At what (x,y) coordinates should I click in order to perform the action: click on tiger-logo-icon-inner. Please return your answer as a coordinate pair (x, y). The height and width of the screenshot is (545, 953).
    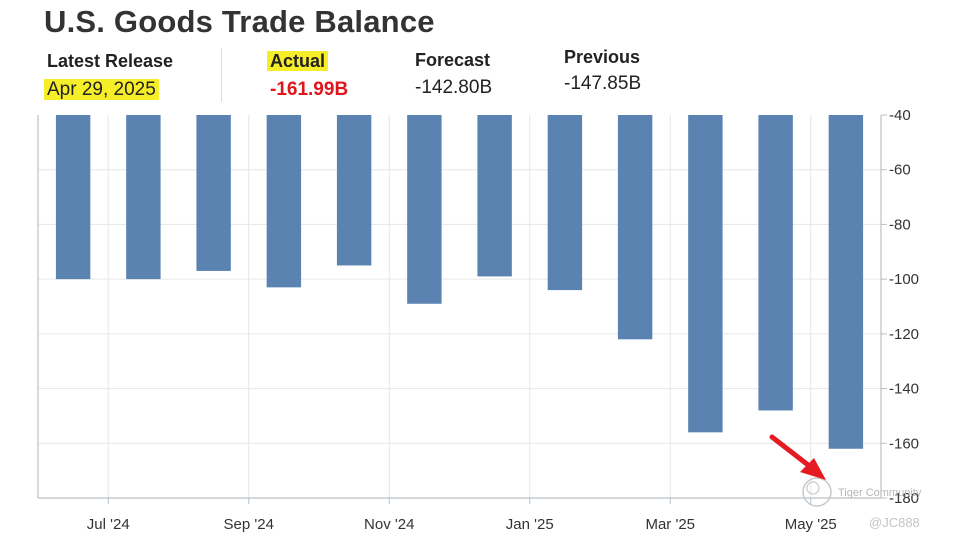
    Looking at the image, I should click on (813, 488).